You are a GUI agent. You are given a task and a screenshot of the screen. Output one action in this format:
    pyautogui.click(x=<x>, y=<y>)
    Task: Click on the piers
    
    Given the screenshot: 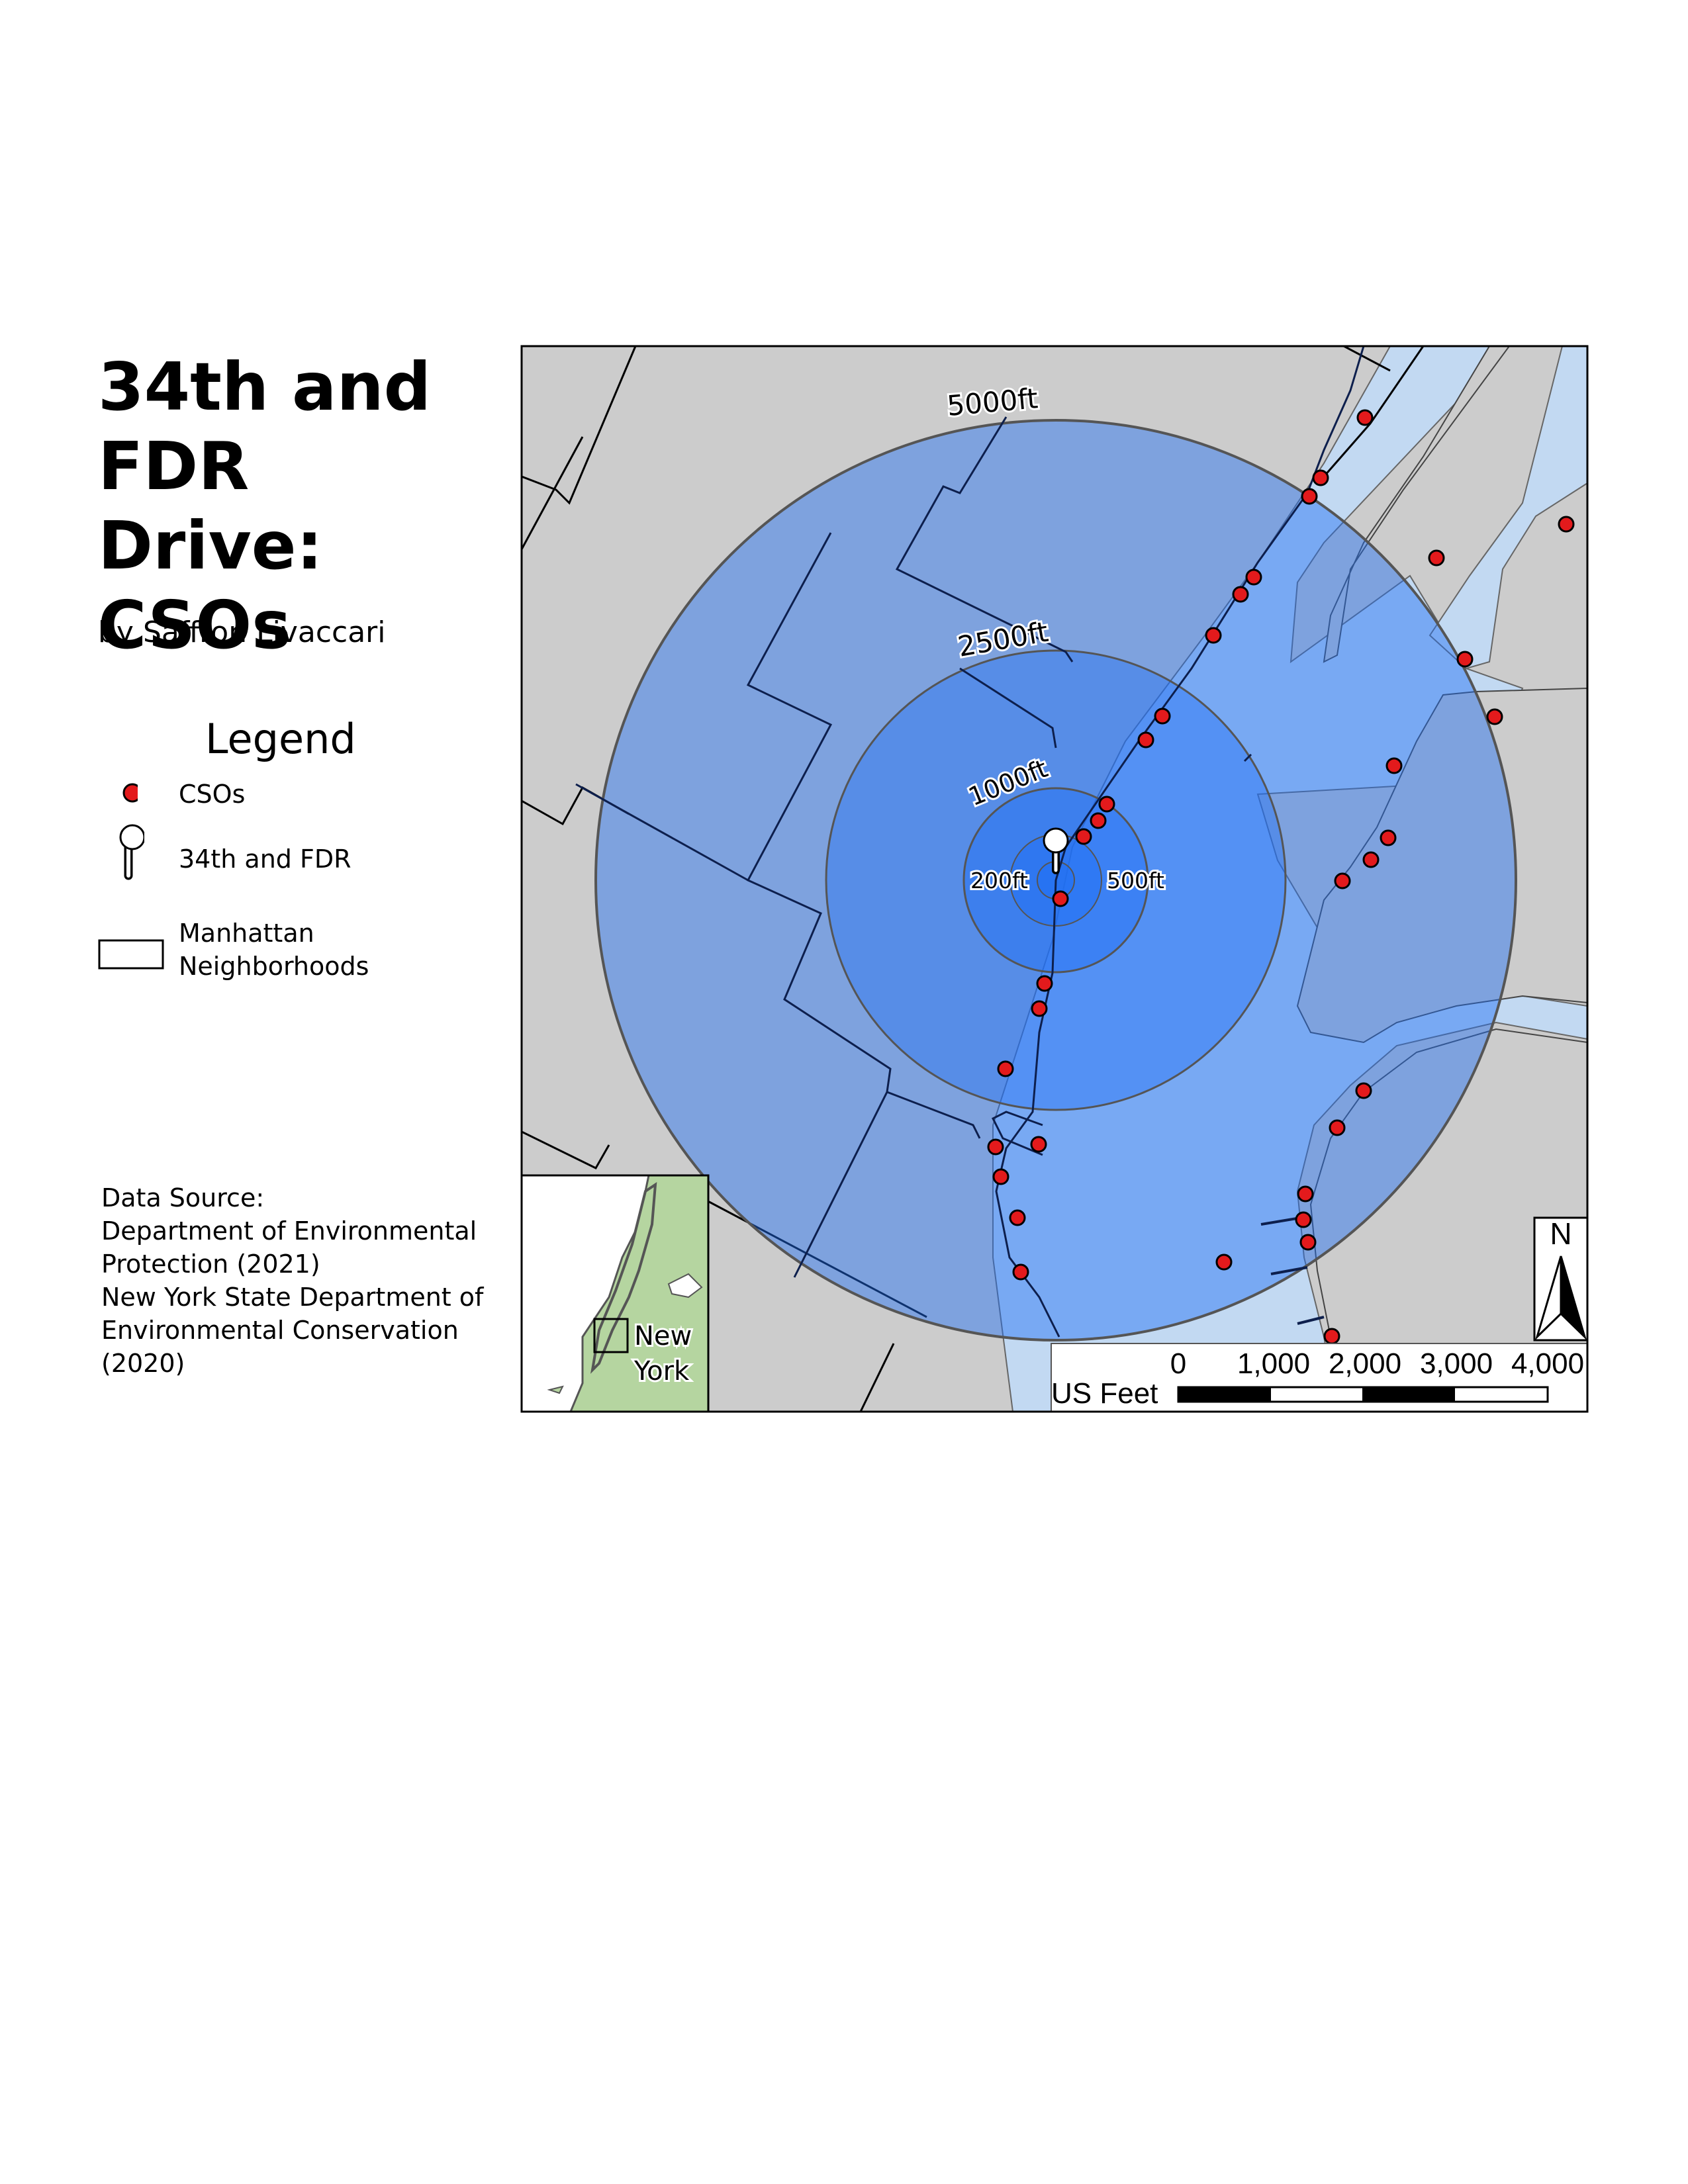 What is the action you would take?
    pyautogui.click(x=1292, y=1270)
    